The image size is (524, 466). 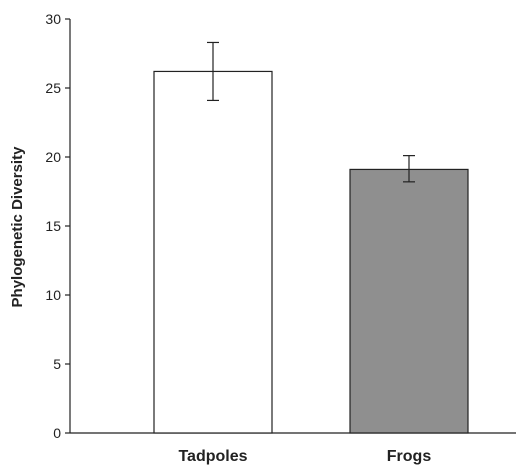 I want to click on category-label-tadpoles: Tadpoles, so click(x=212, y=456).